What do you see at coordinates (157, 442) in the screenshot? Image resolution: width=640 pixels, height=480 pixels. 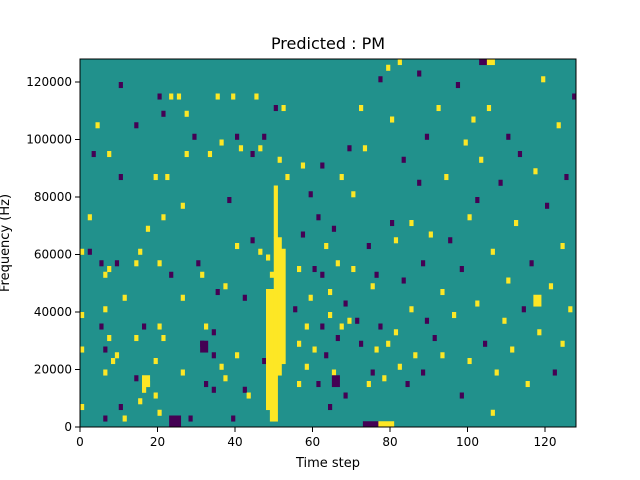 I see `x-tick-label: 20` at bounding box center [157, 442].